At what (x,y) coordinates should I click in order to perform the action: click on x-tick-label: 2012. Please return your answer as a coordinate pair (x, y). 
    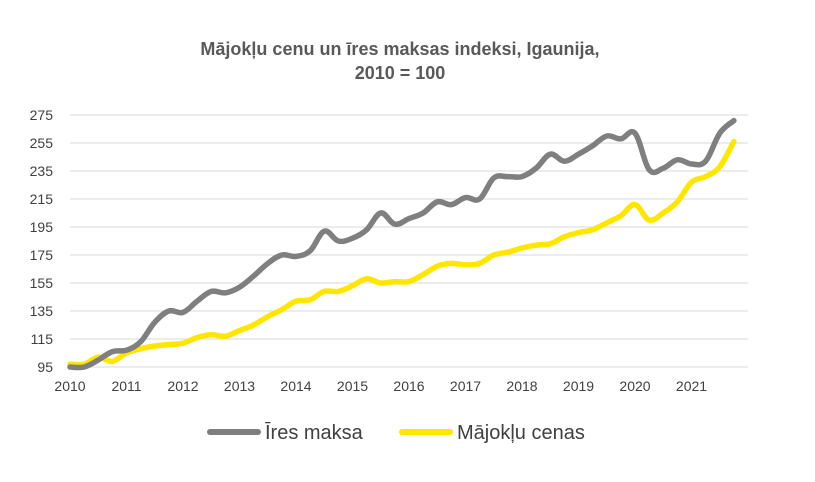
    Looking at the image, I should click on (182, 386).